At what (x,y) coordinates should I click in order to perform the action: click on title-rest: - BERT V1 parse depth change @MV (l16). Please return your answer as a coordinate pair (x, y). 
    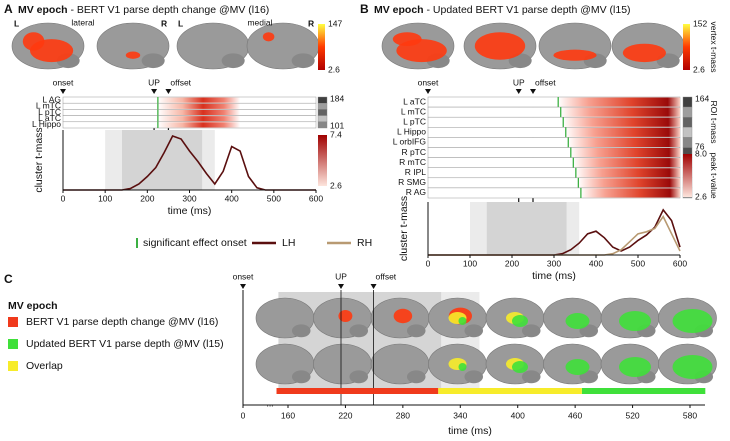
    Looking at the image, I should click on (169, 10).